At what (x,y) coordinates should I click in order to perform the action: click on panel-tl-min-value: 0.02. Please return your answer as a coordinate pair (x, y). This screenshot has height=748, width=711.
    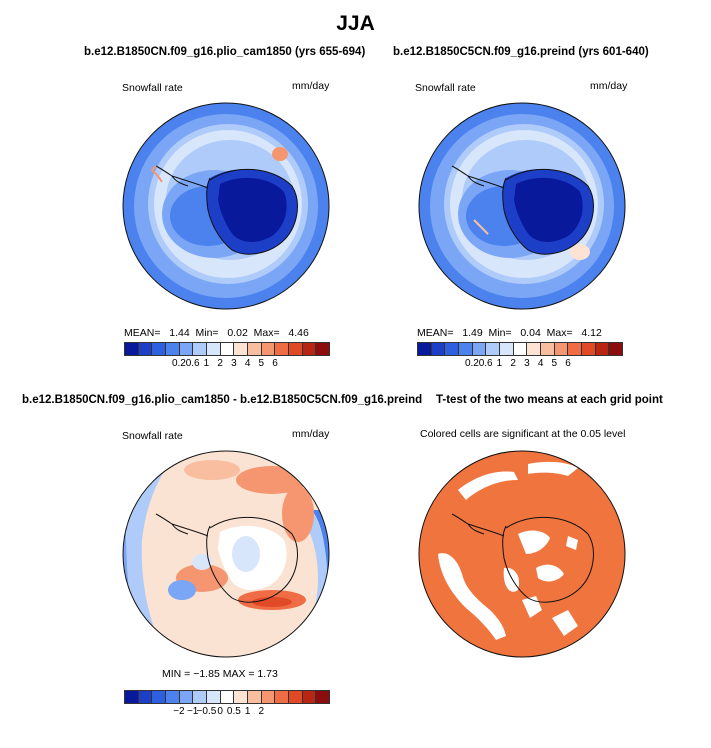
    Looking at the image, I should click on (237, 333).